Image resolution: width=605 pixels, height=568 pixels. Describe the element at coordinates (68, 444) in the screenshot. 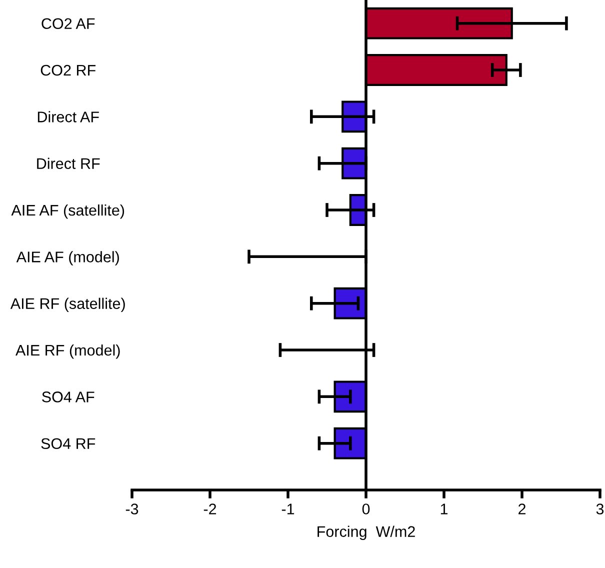

I see `y-tick-label: SO4 RF` at that location.